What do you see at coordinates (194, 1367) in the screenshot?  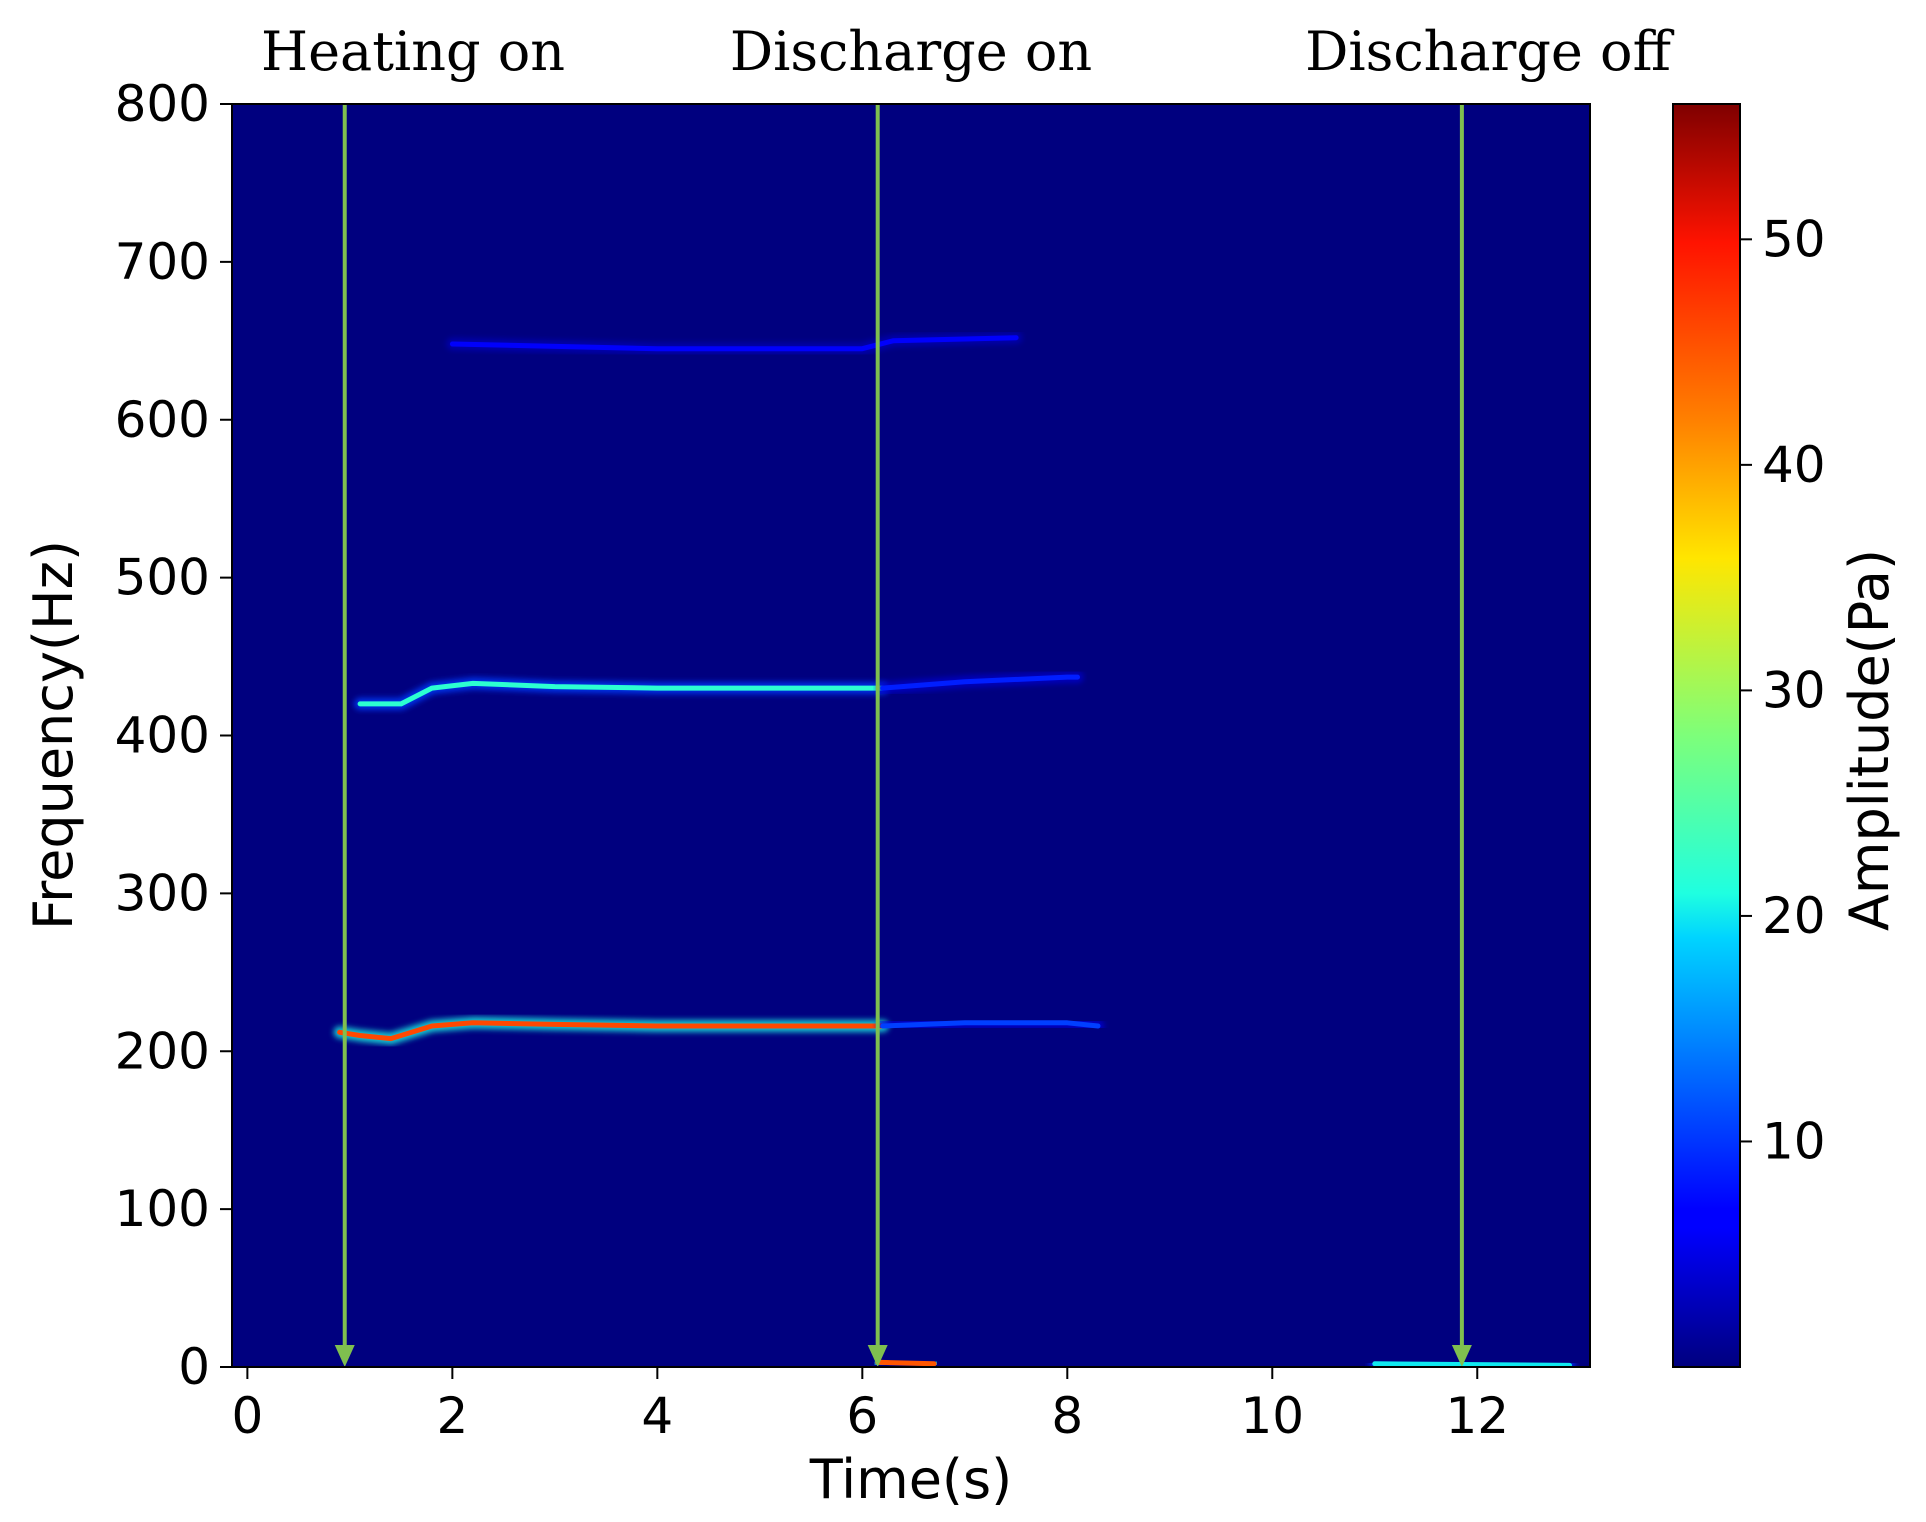 I see `y-tick-label: 0` at bounding box center [194, 1367].